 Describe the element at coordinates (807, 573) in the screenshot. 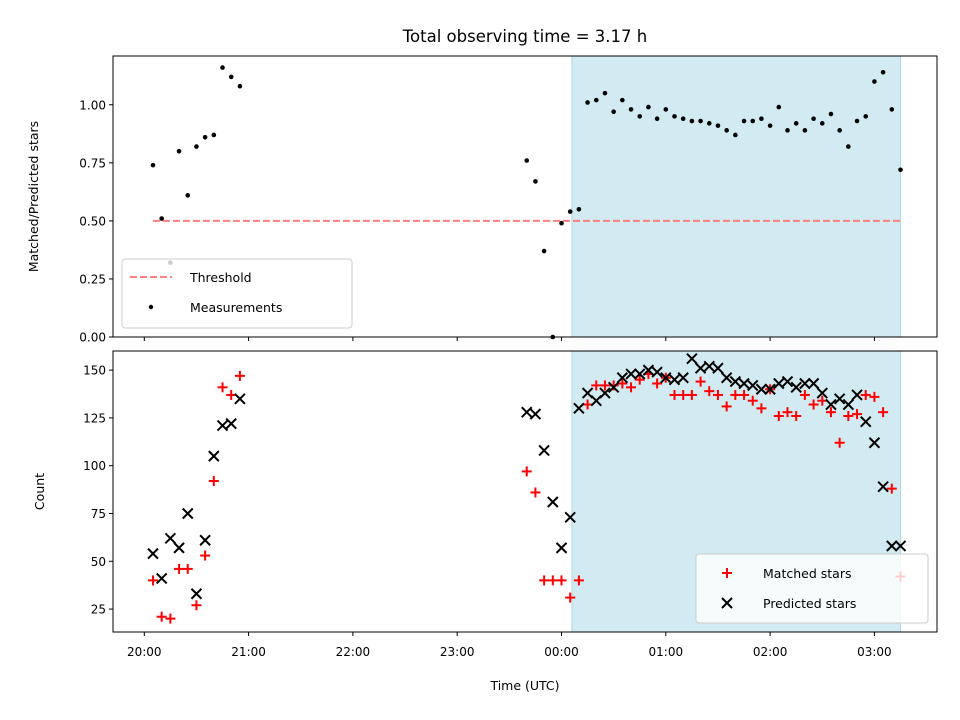

I see `legend-matched-label: Matched stars` at that location.